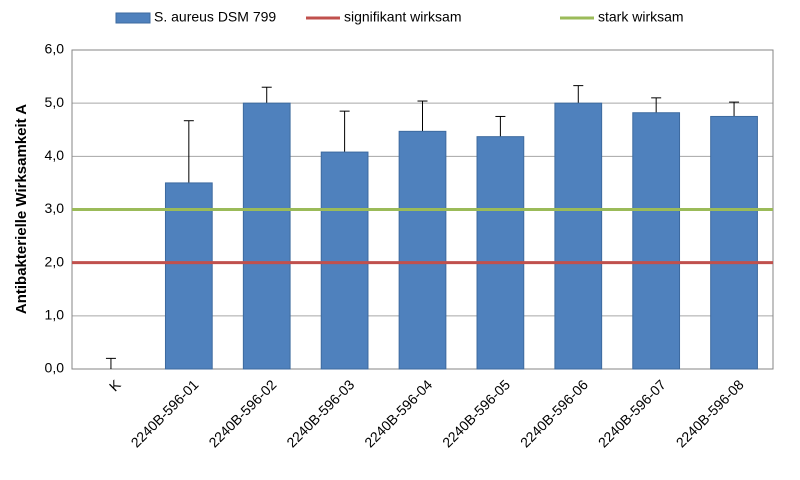 Image resolution: width=800 pixels, height=480 pixels. Describe the element at coordinates (55, 155) in the screenshot. I see `y-tick-label: 4,0` at that location.